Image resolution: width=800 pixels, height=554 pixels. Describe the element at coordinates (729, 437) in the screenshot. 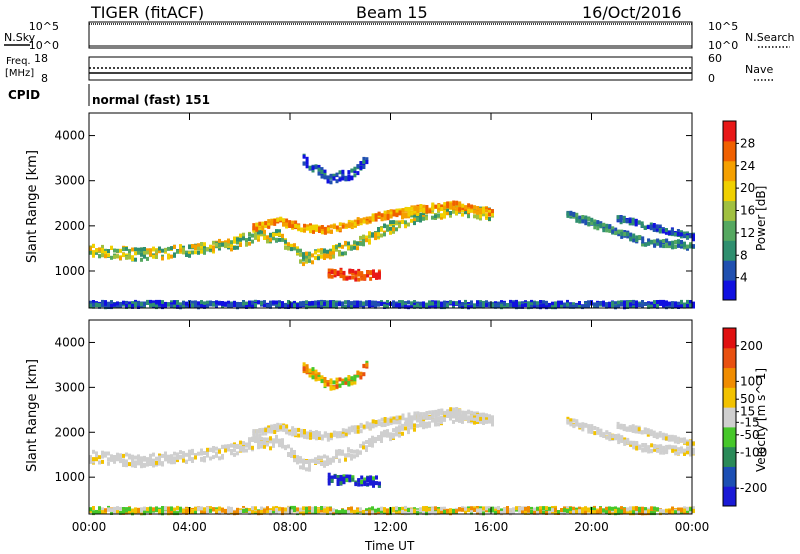

I see `colorbar-segment` at that location.